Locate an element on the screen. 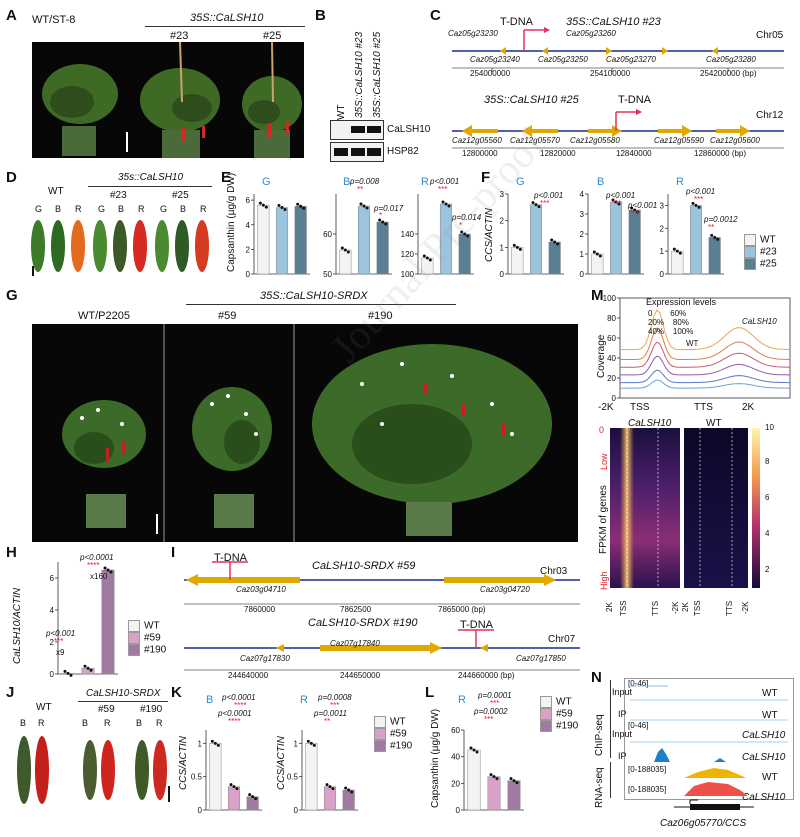  l-ticklabel-2: 40 is located at coordinates (455, 757).